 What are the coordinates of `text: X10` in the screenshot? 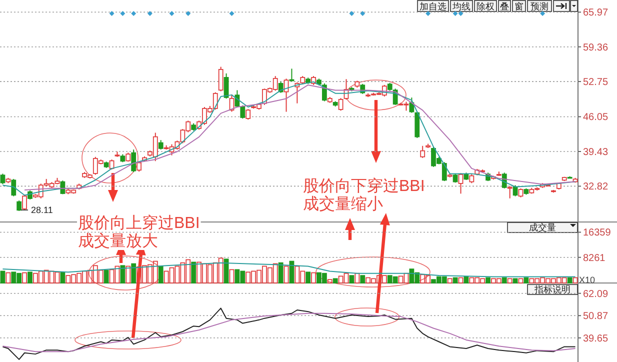 It's located at (587, 280).